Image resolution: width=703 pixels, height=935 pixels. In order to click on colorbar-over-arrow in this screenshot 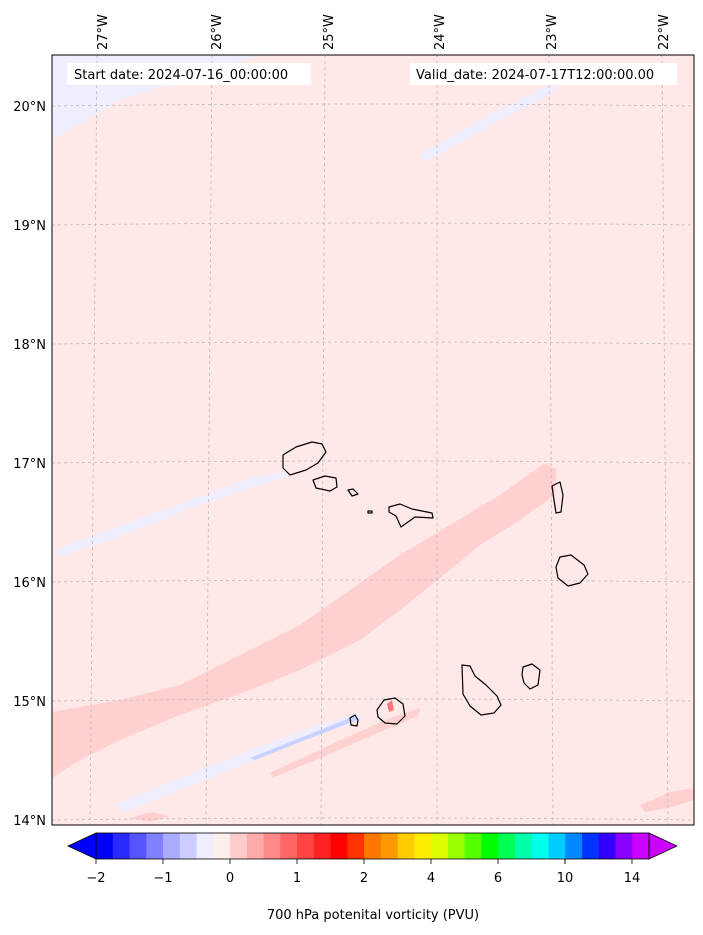, I will do `click(663, 846)`.